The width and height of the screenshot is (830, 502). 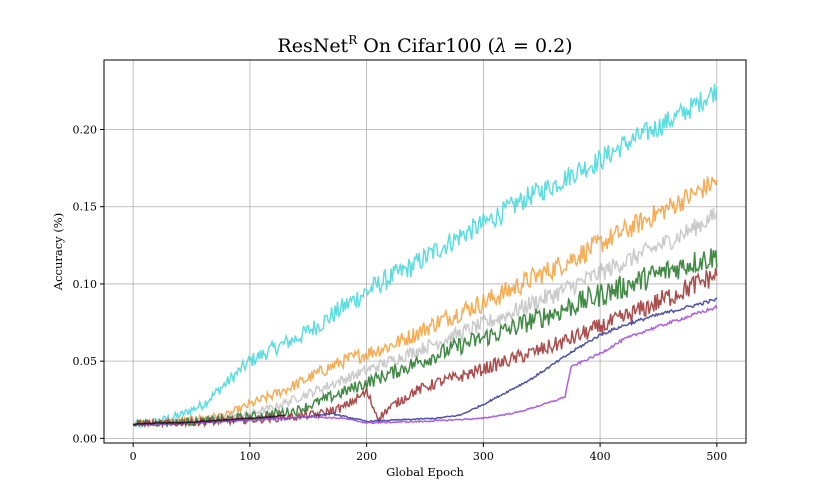 I want to click on series-line-black, so click(x=209, y=420).